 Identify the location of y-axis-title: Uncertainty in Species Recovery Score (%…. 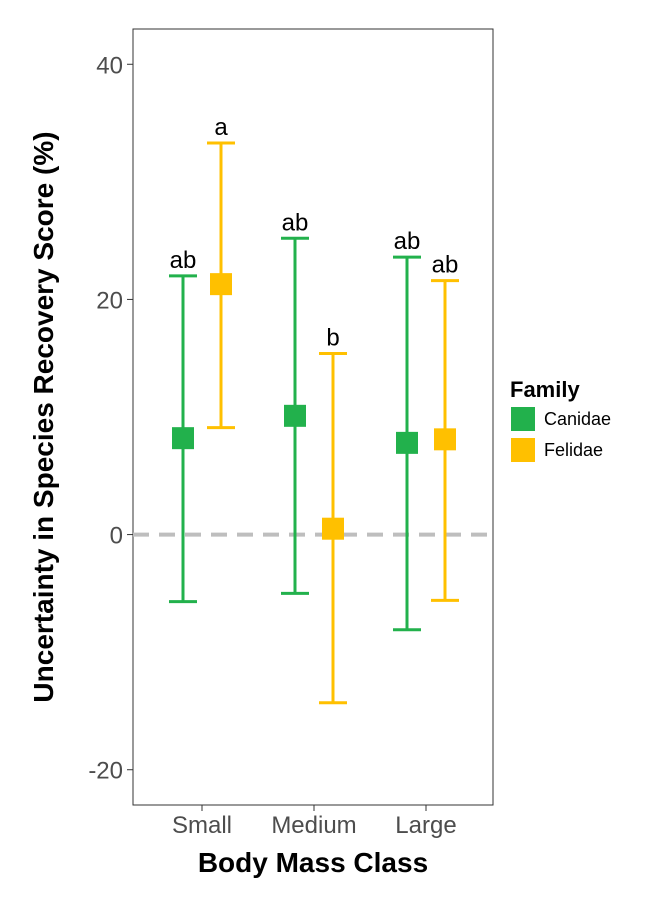
(43, 416).